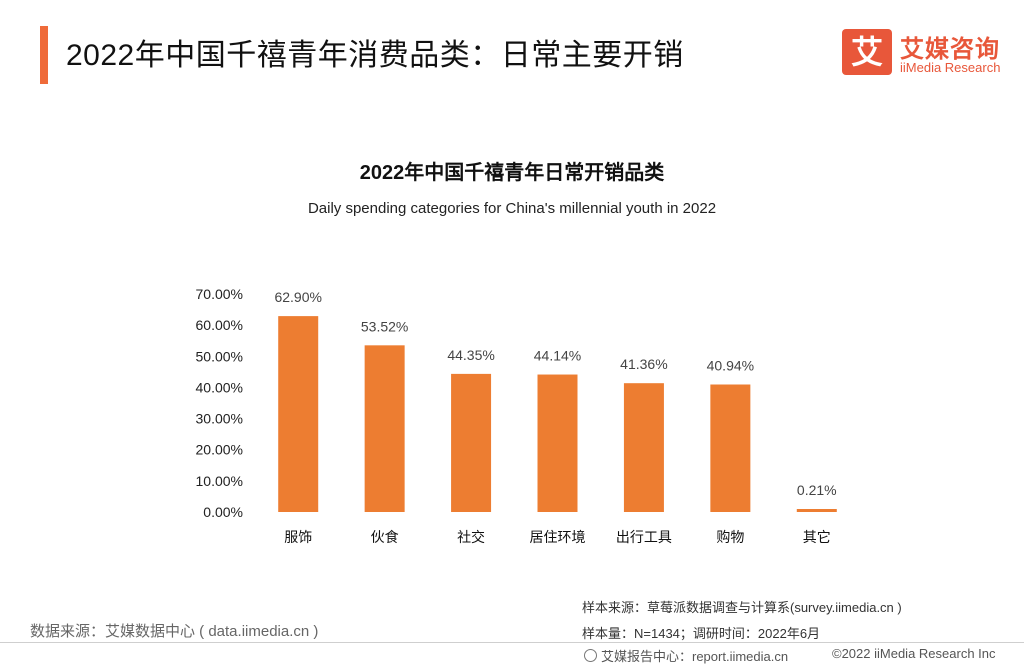  What do you see at coordinates (385, 537) in the screenshot?
I see `x-category-label: 伙食` at bounding box center [385, 537].